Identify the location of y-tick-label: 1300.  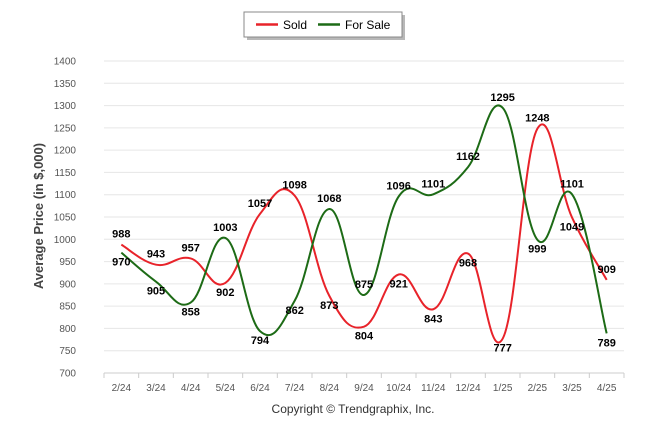
(65, 106).